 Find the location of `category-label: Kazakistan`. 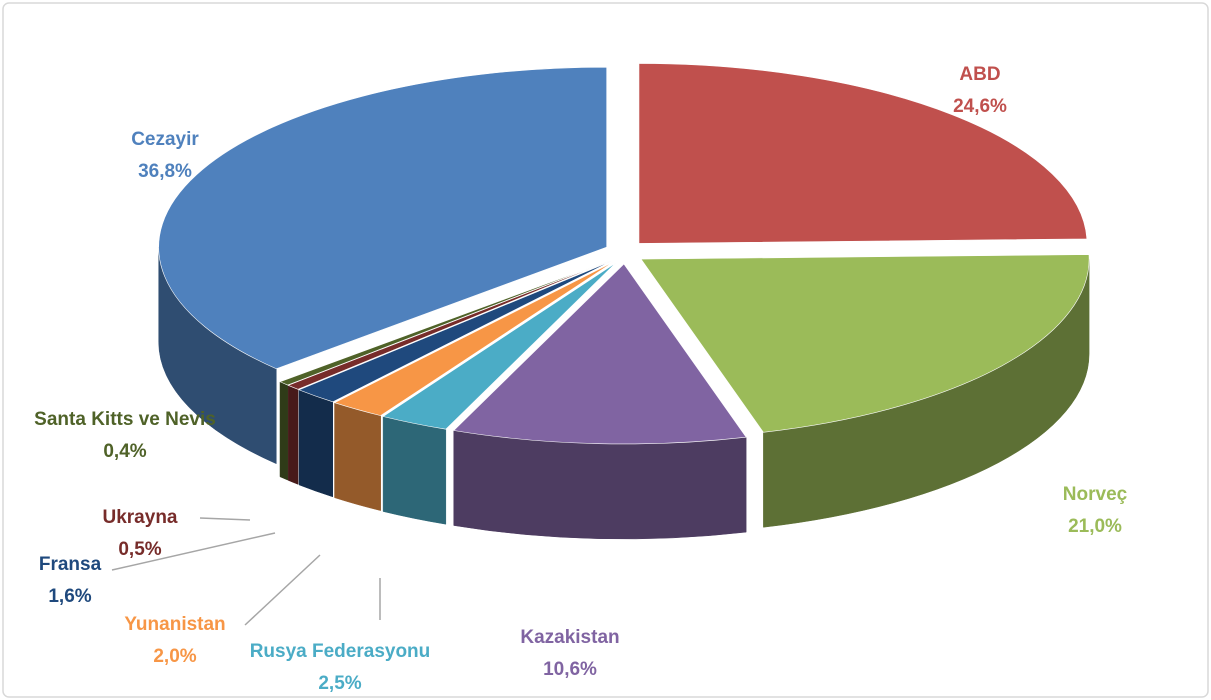

category-label: Kazakistan is located at coordinates (569, 637).